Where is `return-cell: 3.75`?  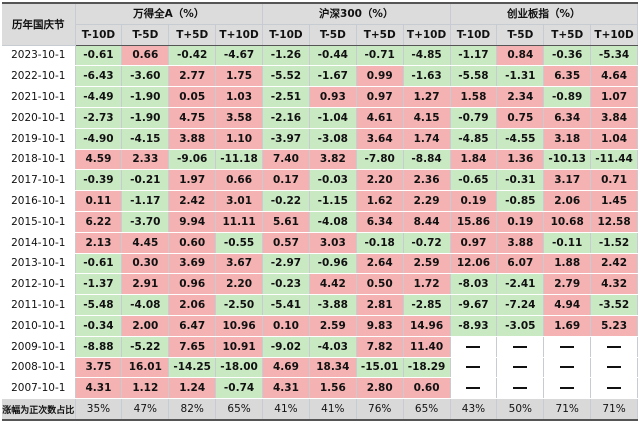 return-cell: 3.75 is located at coordinates (99, 368).